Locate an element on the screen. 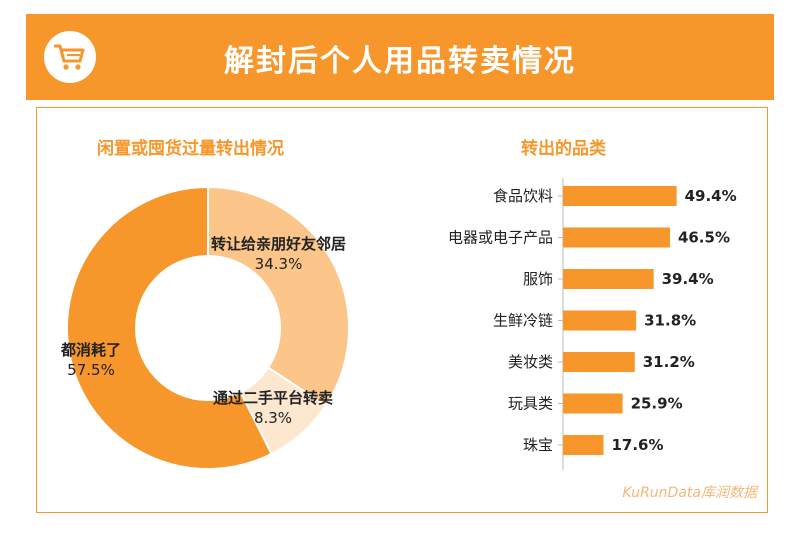 Image resolution: width=800 pixels, height=536 pixels. bar-category-label: 珠宝 is located at coordinates (538, 445).